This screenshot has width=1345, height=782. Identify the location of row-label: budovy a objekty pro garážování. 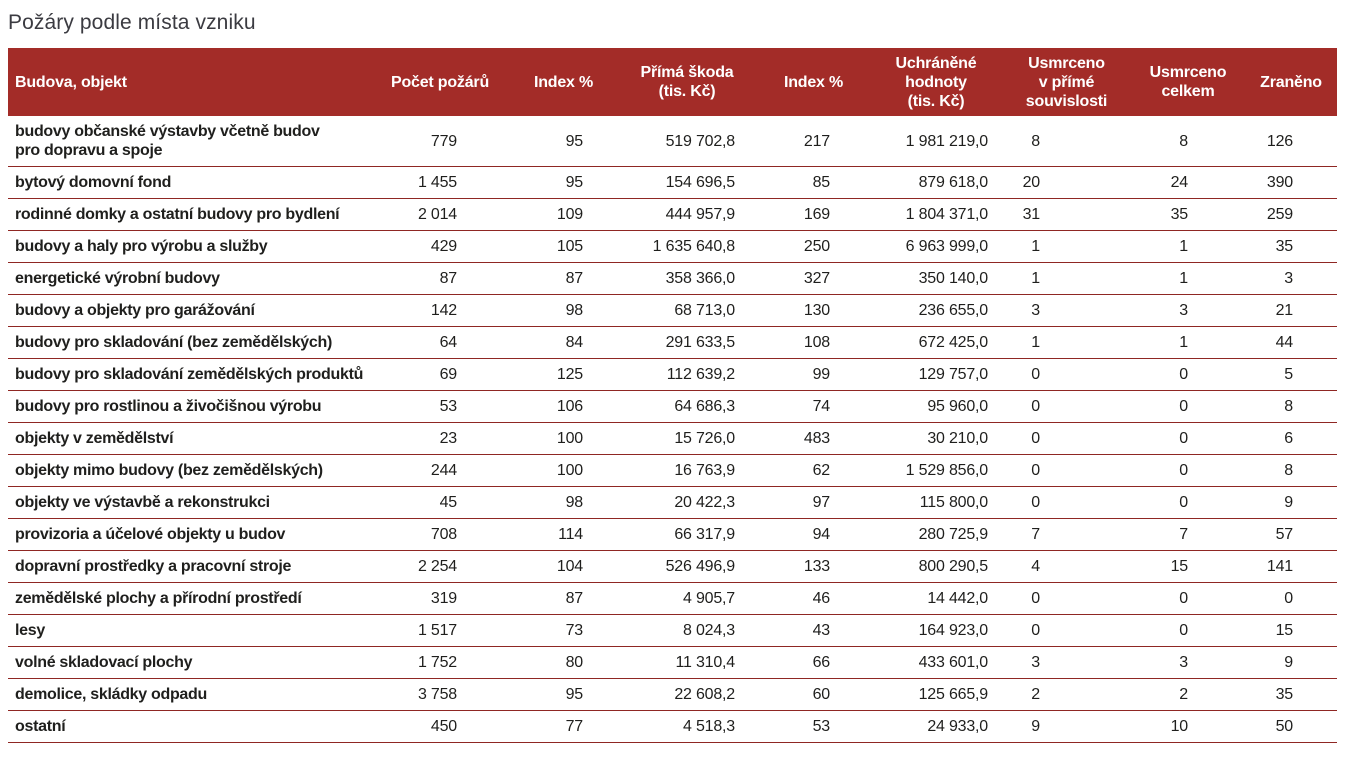
(189, 310).